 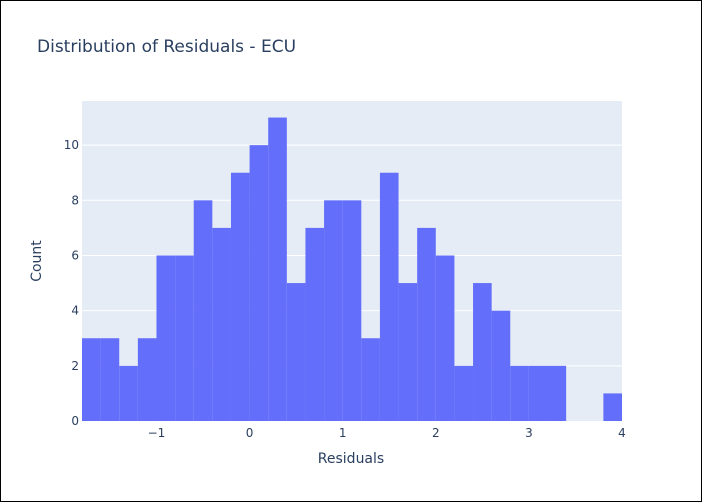 What do you see at coordinates (71, 283) in the screenshot?
I see `y-tick-labels: 0 2 4 6 8 10` at bounding box center [71, 283].